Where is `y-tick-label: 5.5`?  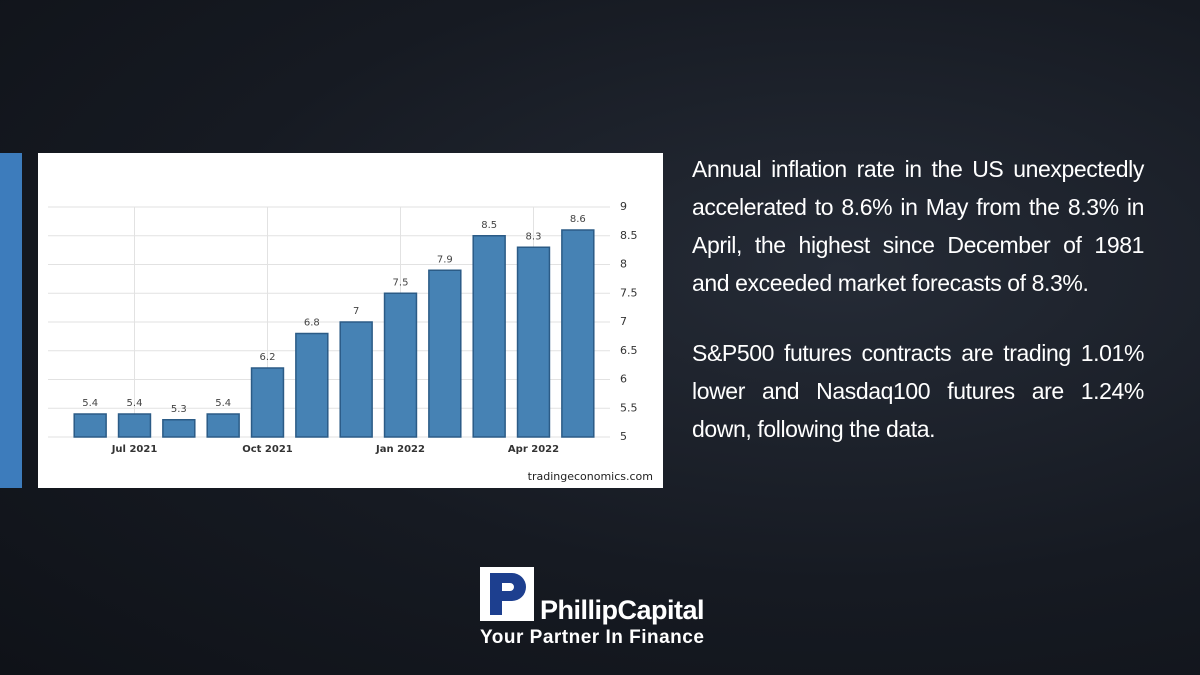 y-tick-label: 5.5 is located at coordinates (629, 407).